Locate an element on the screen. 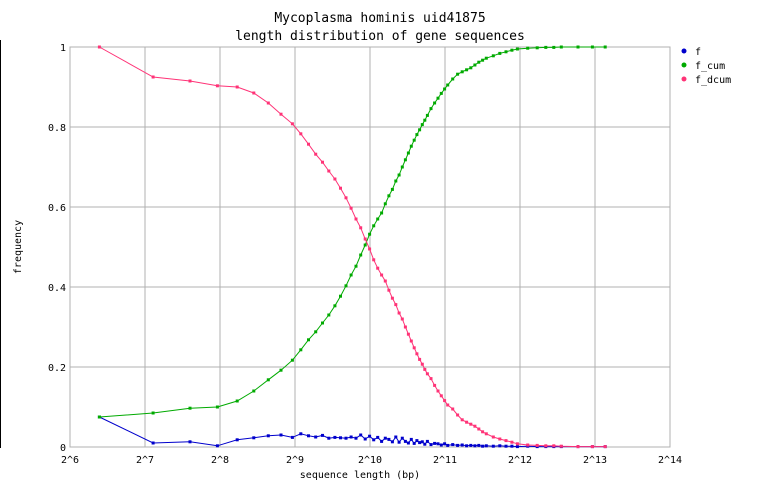  y-tick-label: 0.4 is located at coordinates (57, 288).